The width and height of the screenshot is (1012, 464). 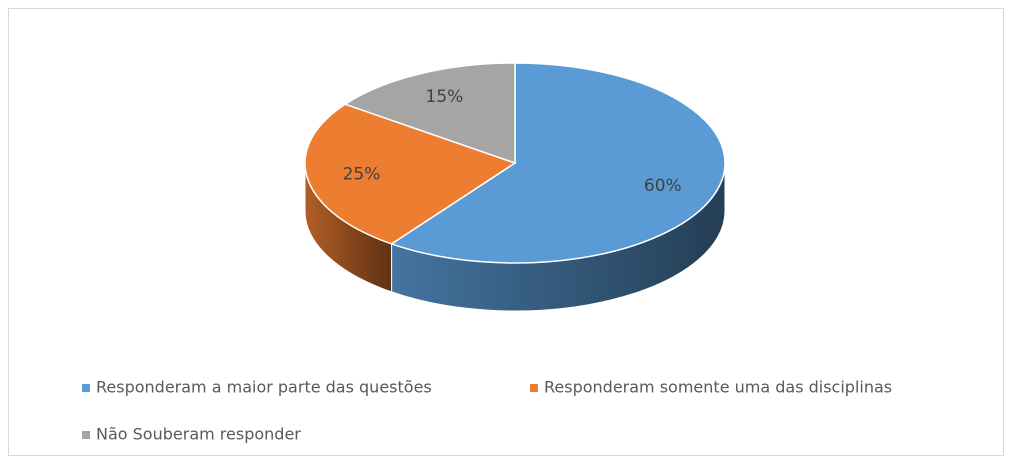 What do you see at coordinates (198, 434) in the screenshot?
I see `legend-label: Não Souberam responder` at bounding box center [198, 434].